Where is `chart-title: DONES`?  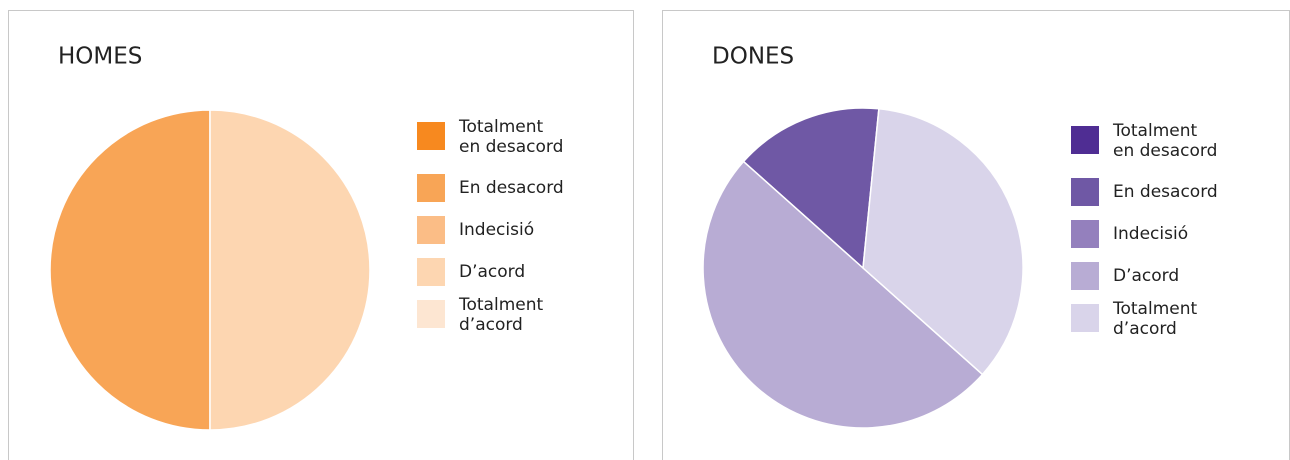 chart-title: DONES is located at coordinates (753, 57).